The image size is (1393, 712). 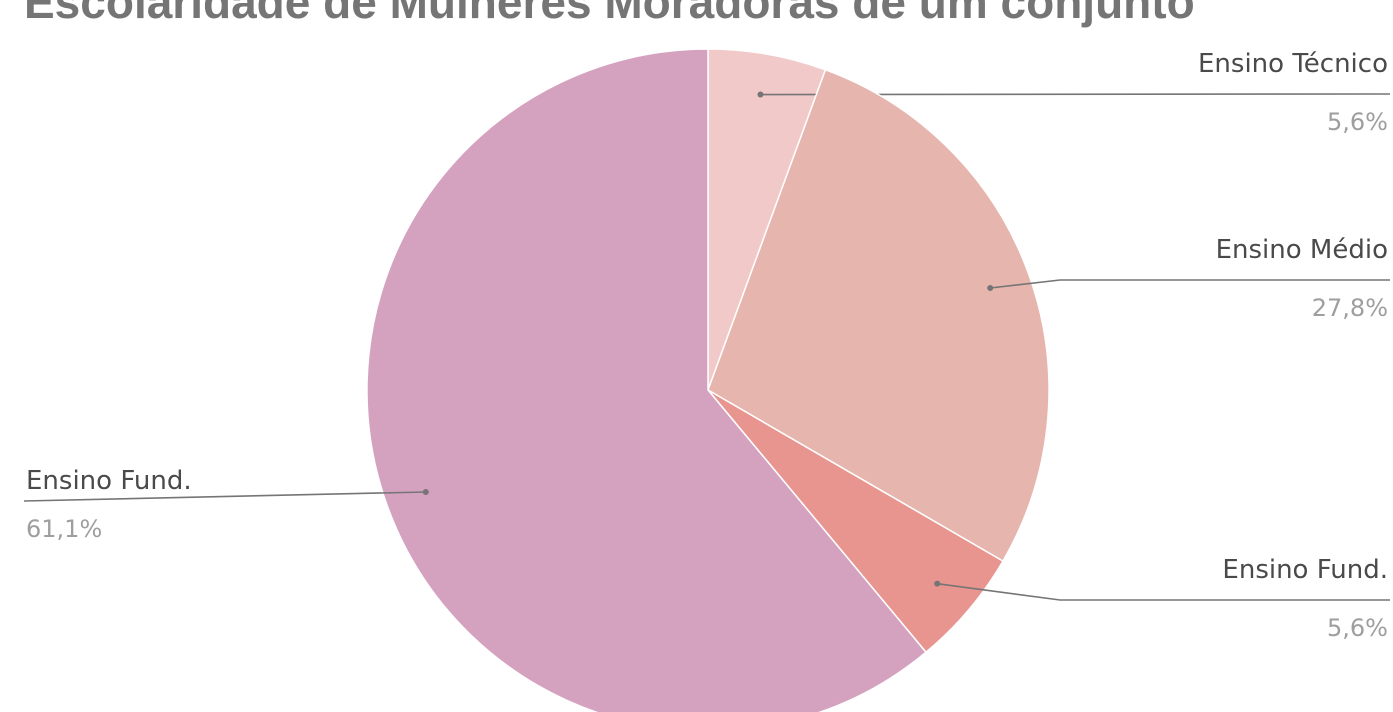 I want to click on slice-label-ensino-medio-1: Ensino Médio, so click(x=1302, y=250).